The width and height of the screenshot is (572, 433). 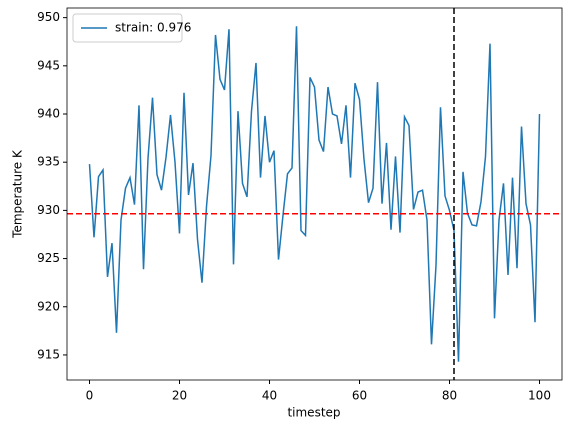 I want to click on y-tick-label: 915, so click(x=48, y=354).